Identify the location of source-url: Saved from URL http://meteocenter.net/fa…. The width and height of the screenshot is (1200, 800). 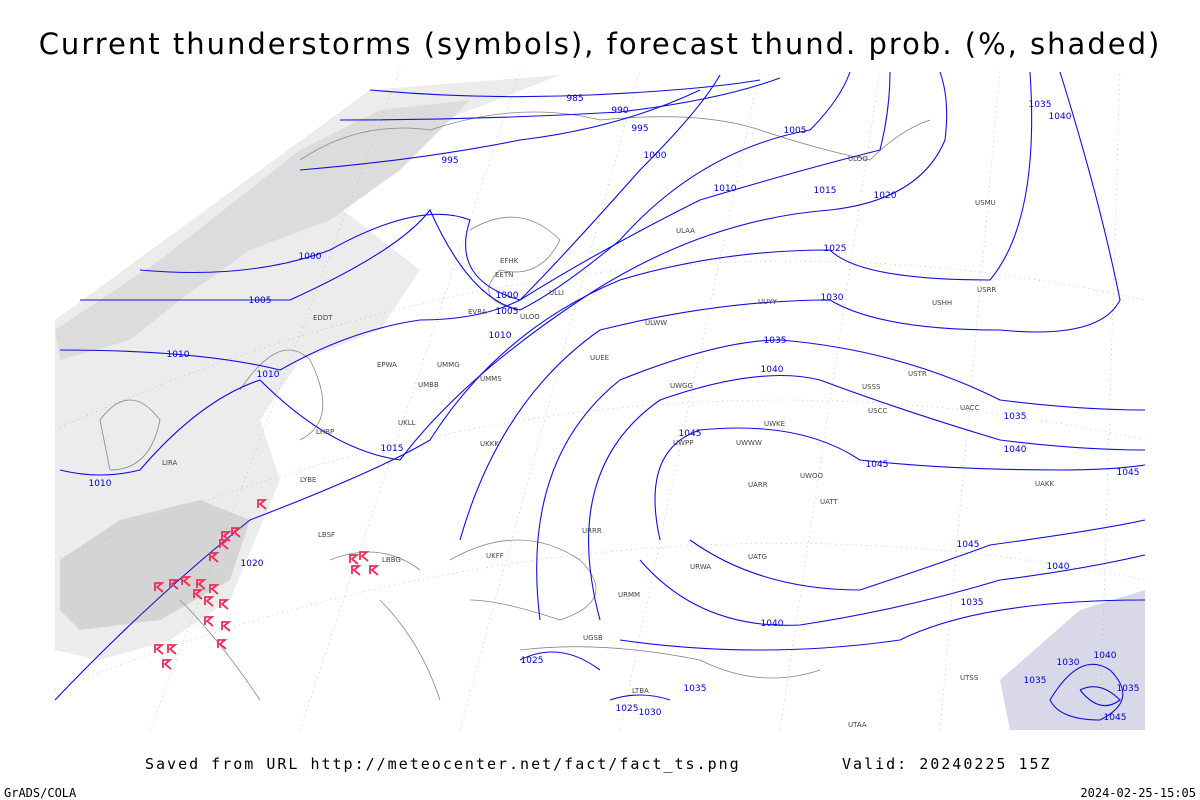
(443, 764).